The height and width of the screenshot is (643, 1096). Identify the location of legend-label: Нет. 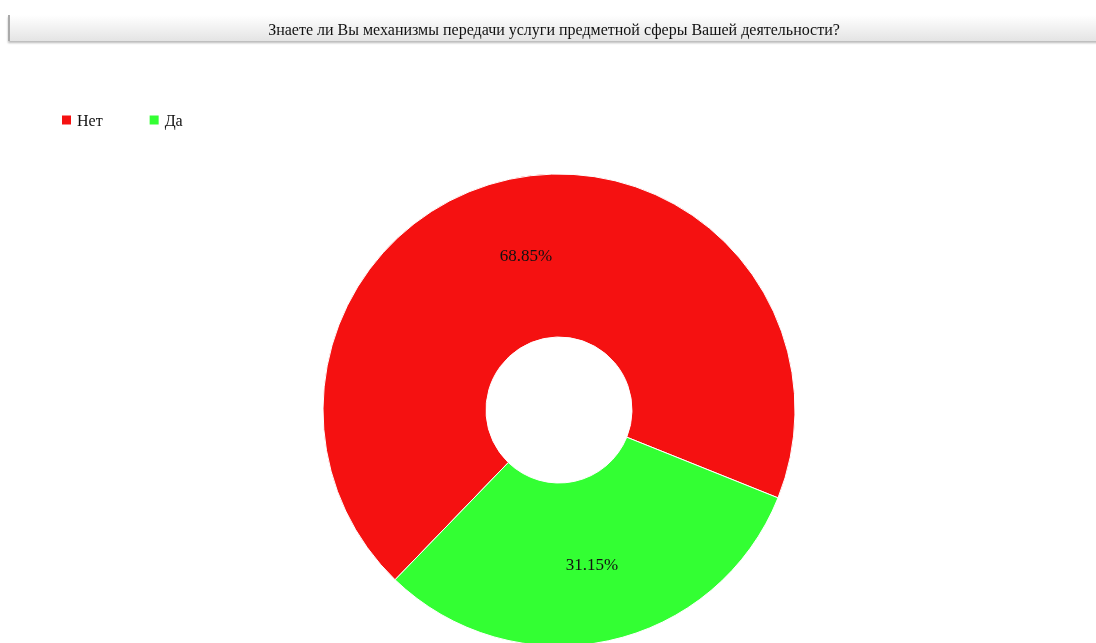
(90, 120).